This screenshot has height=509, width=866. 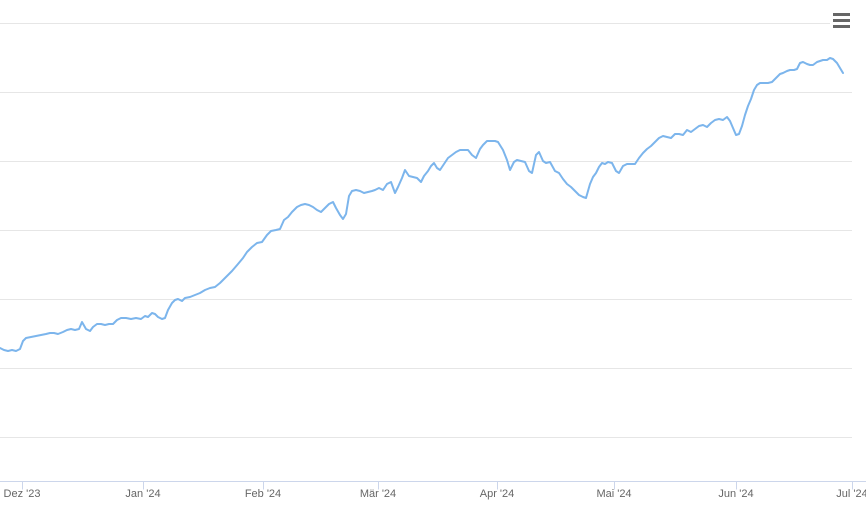 I want to click on chart-context-menu-button, so click(x=842, y=20).